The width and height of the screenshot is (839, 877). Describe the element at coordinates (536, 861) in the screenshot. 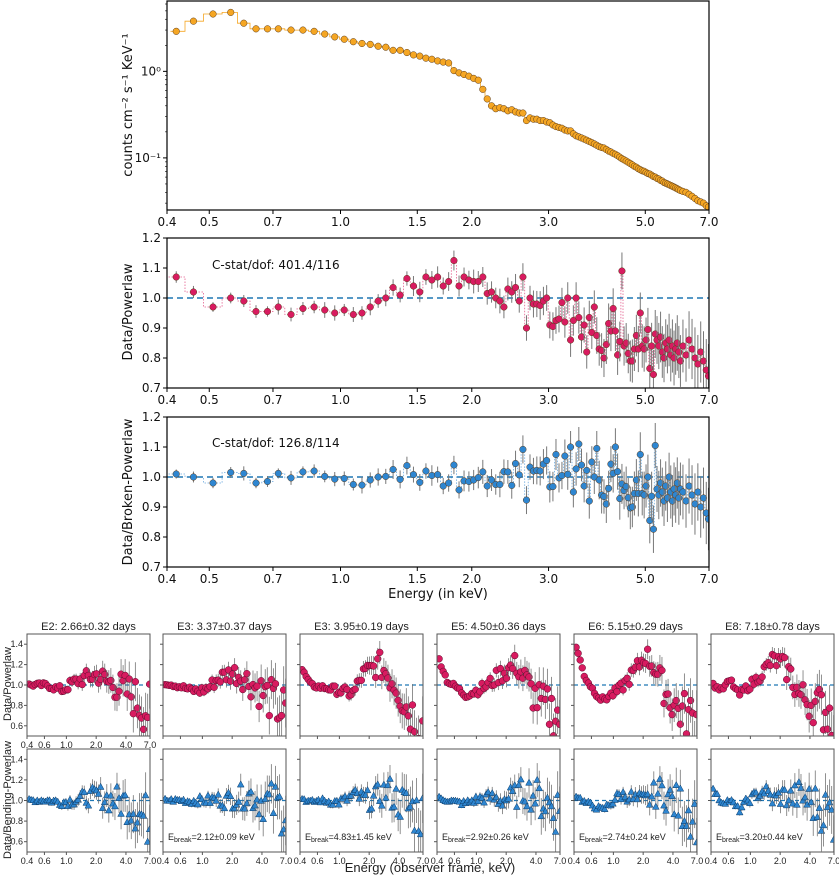

I see `x-tick-label: 4.0` at that location.